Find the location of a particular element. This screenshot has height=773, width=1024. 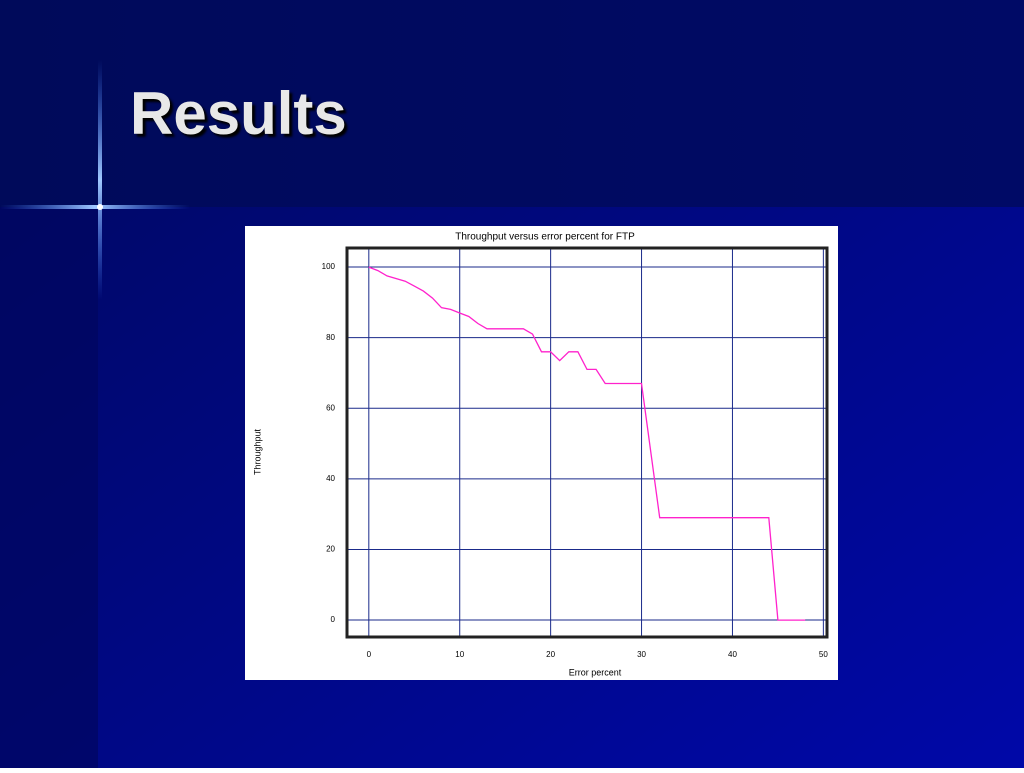

star-vertical is located at coordinates (100, 180).